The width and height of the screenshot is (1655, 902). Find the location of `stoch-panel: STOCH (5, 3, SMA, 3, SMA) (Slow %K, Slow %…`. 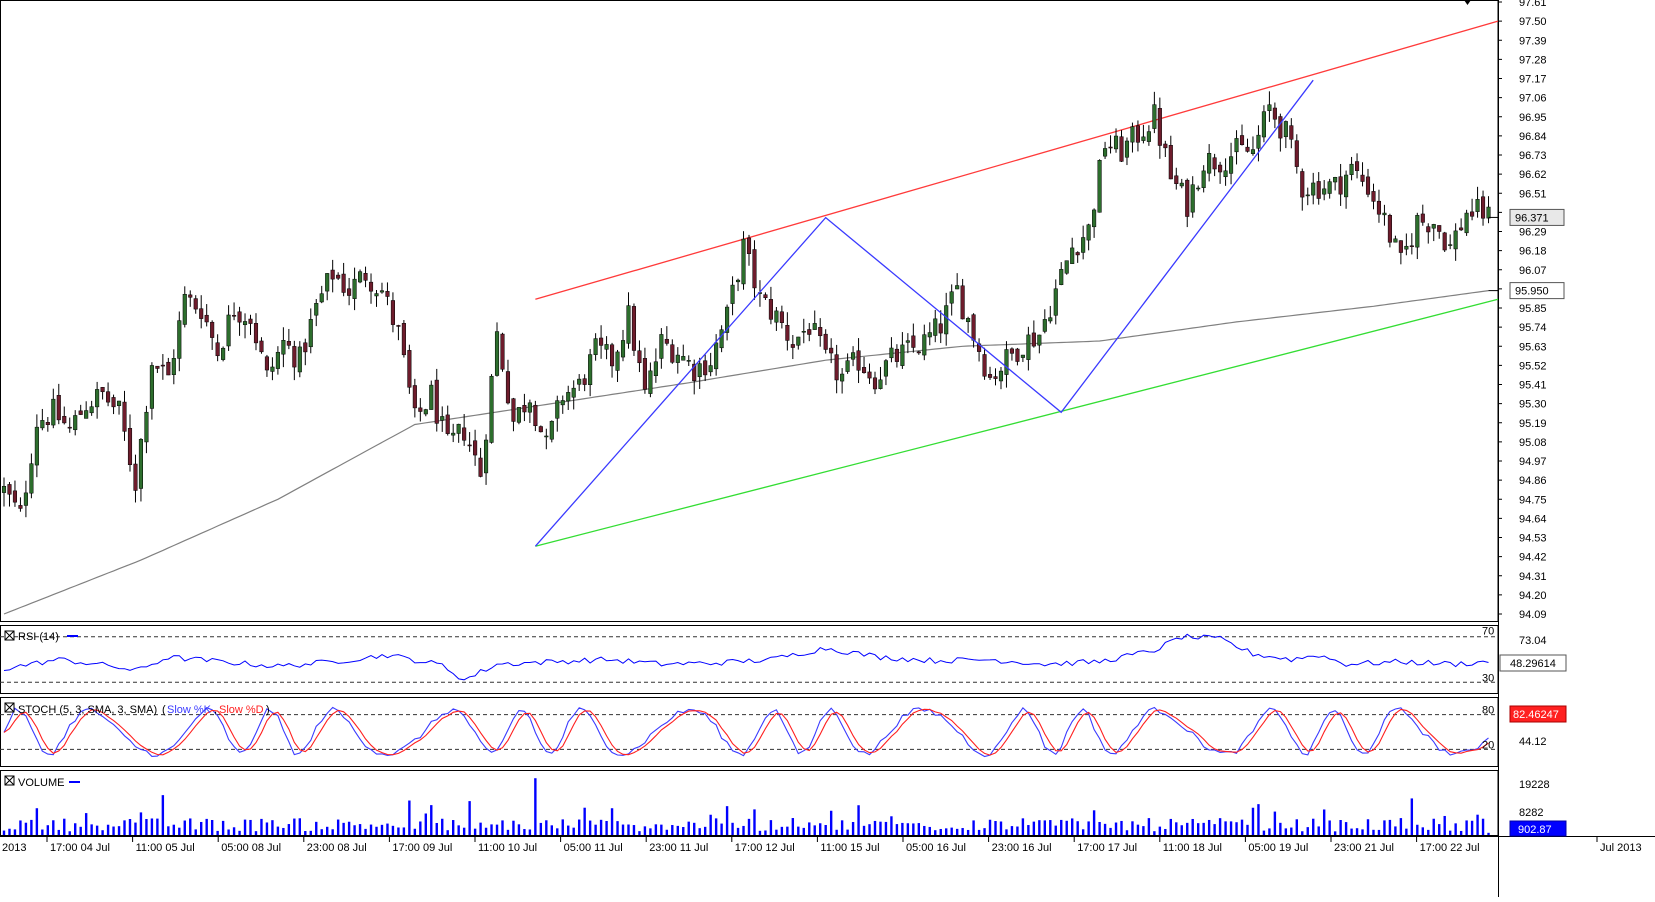

stoch-panel: STOCH (5, 3, SMA, 3, SMA) (Slow %K, Slow %… is located at coordinates (783, 730).